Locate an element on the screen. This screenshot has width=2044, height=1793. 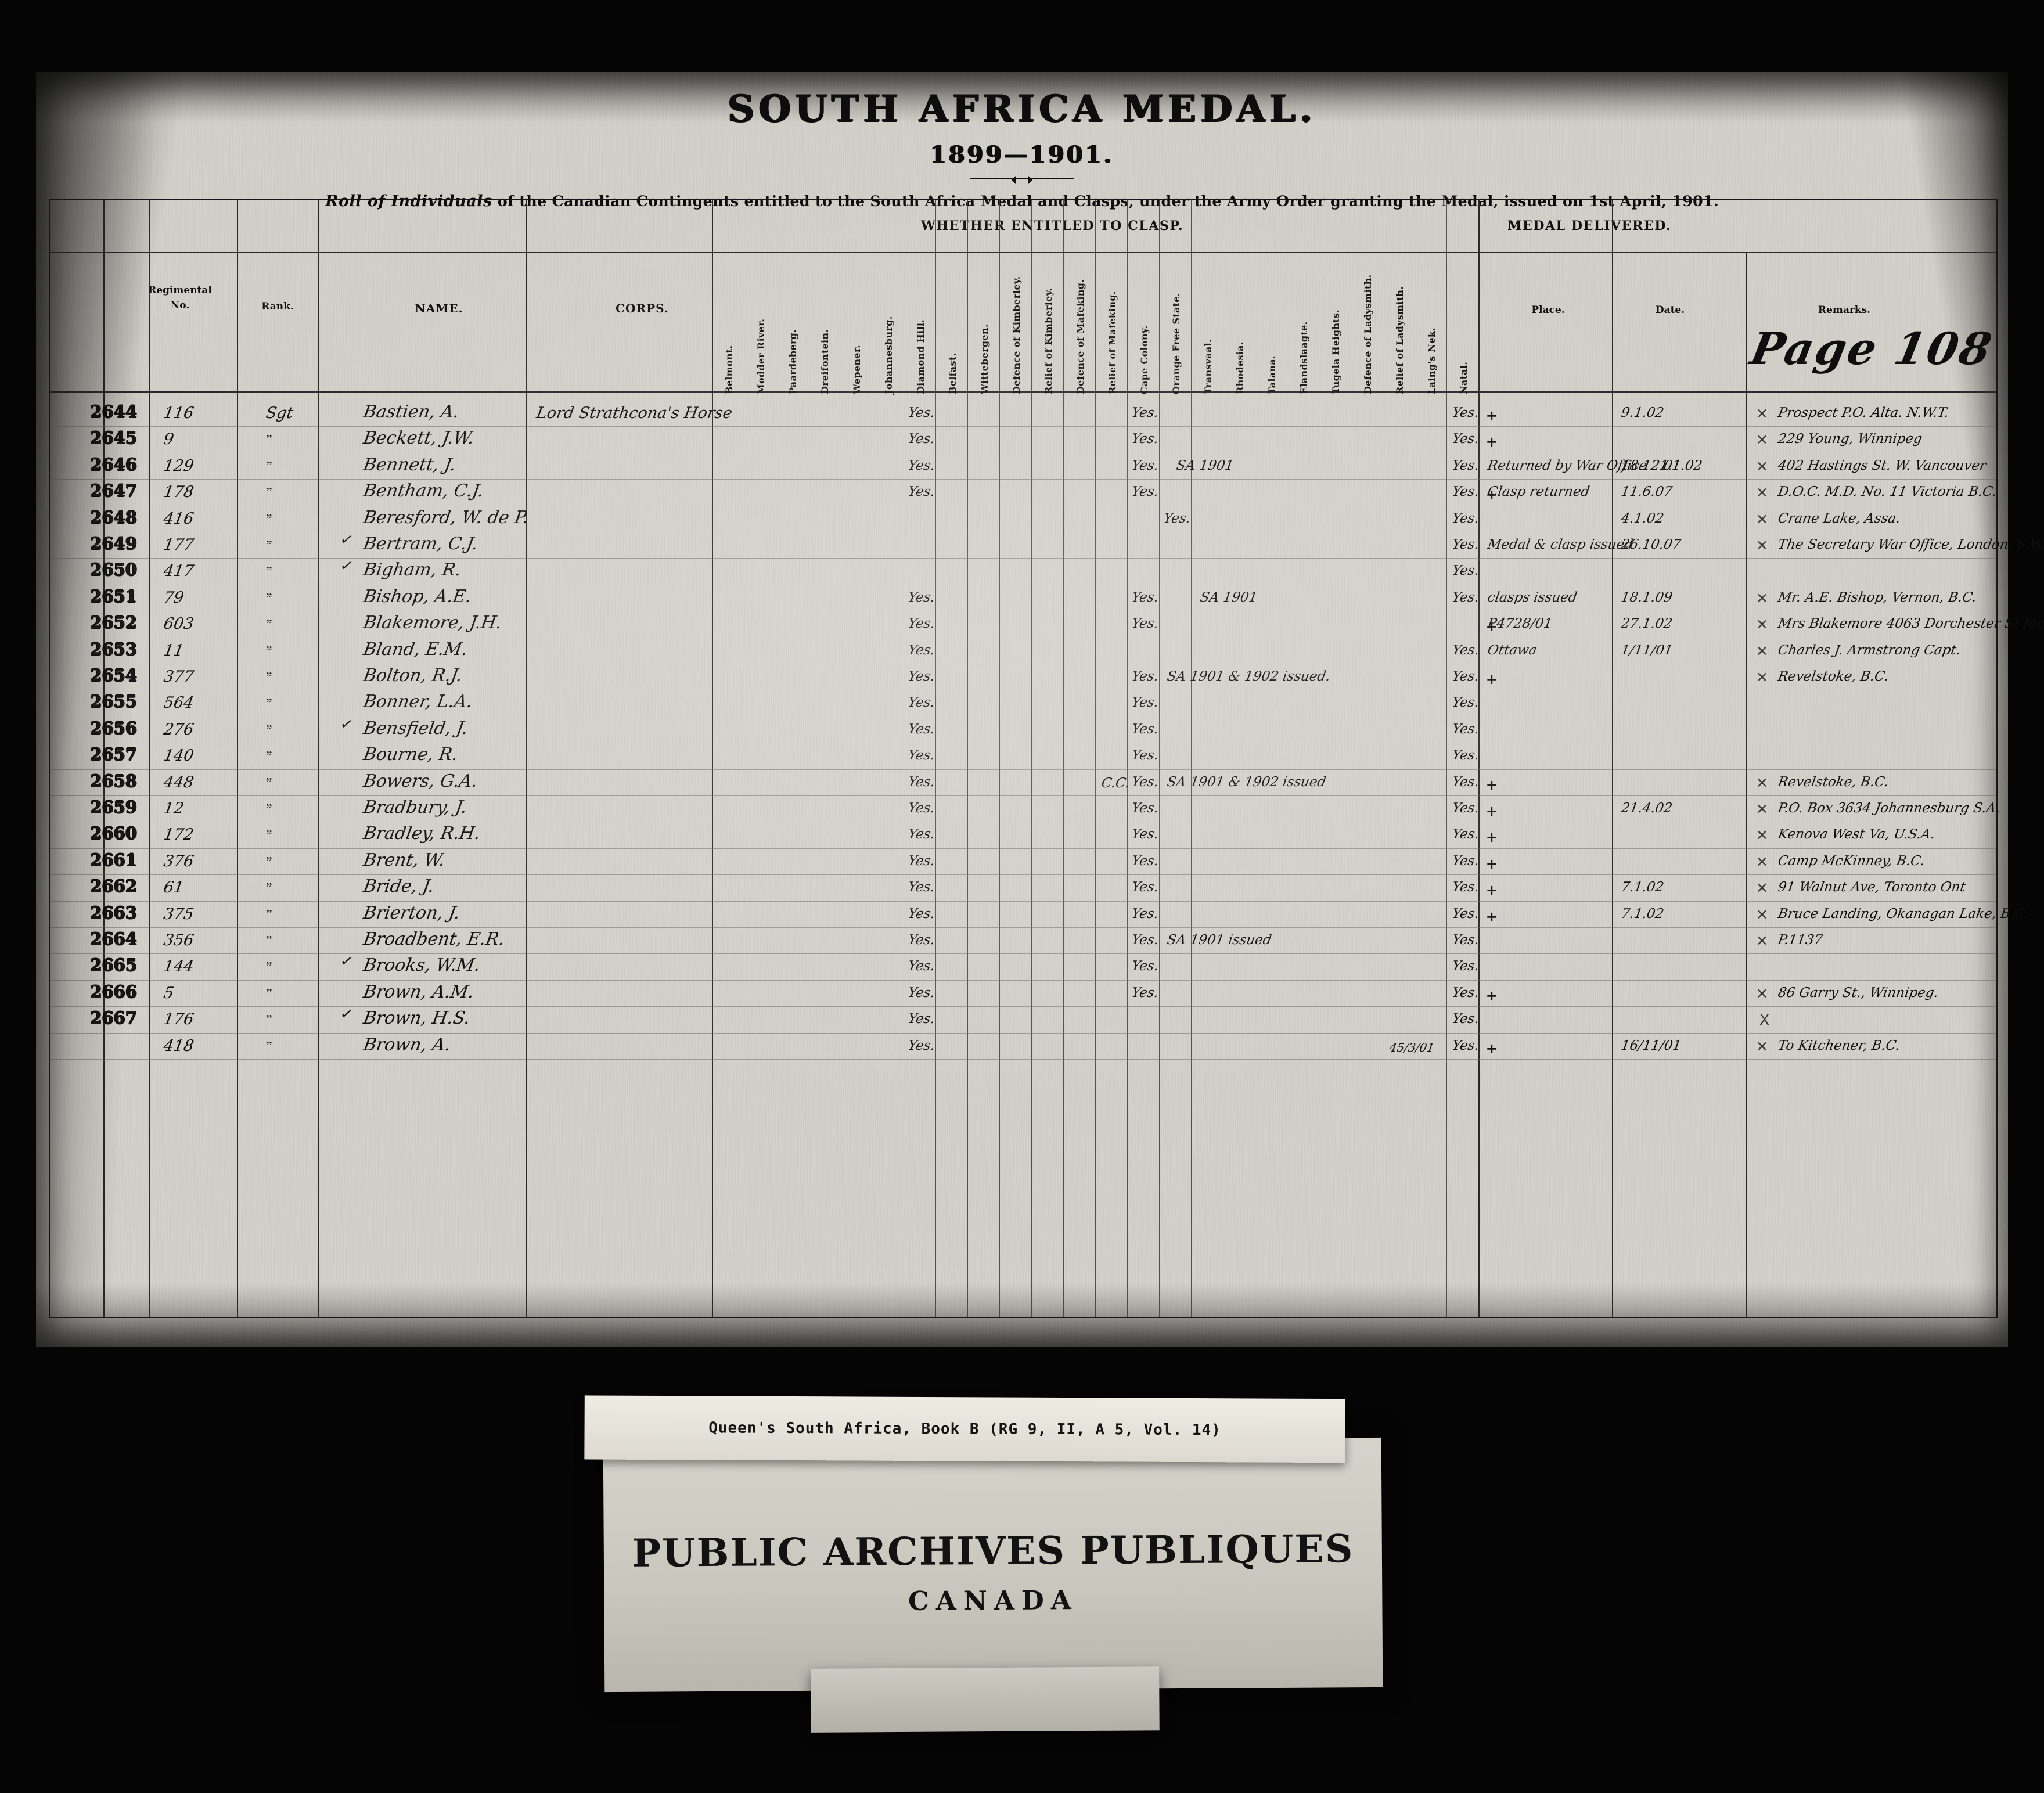
regimental-number-cell: 5 is located at coordinates (168, 993).